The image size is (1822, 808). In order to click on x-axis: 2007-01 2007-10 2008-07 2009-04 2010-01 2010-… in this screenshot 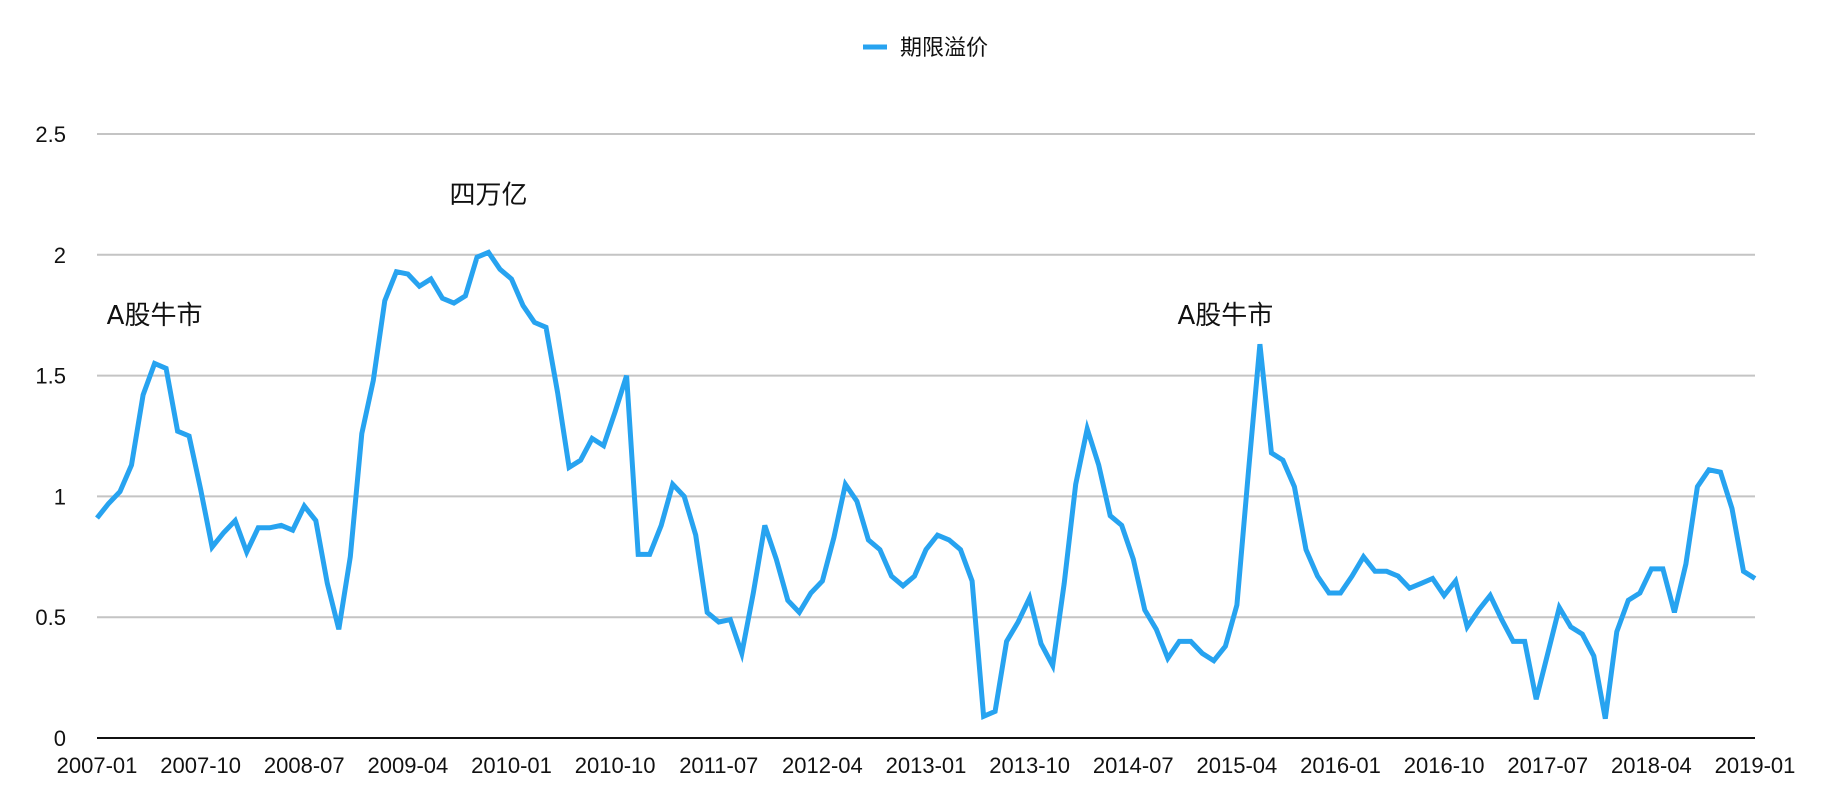, I will do `click(926, 757)`.